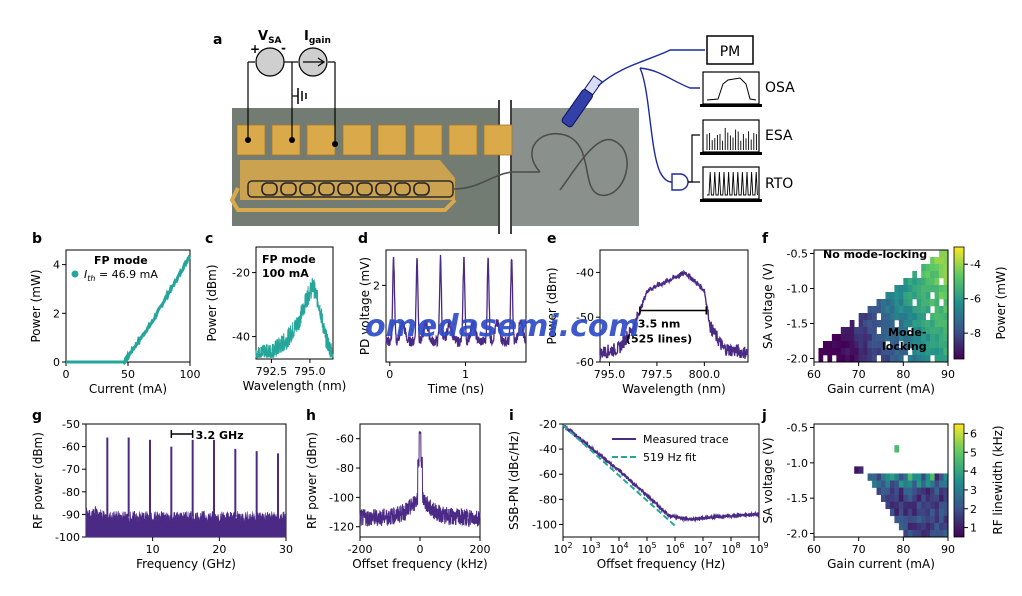 The width and height of the screenshot is (1022, 596). I want to click on x-tick-label: 200, so click(480, 549).